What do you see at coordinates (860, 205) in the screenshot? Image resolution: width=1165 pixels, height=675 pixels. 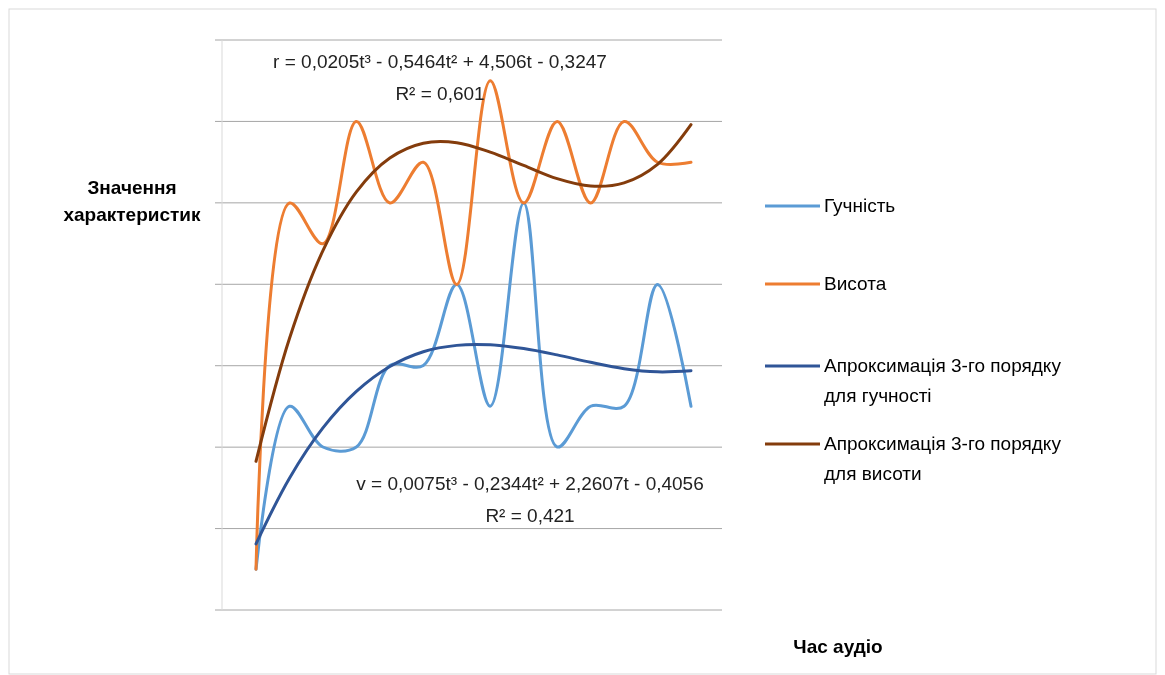 I see `legend-label: Гучність` at bounding box center [860, 205].